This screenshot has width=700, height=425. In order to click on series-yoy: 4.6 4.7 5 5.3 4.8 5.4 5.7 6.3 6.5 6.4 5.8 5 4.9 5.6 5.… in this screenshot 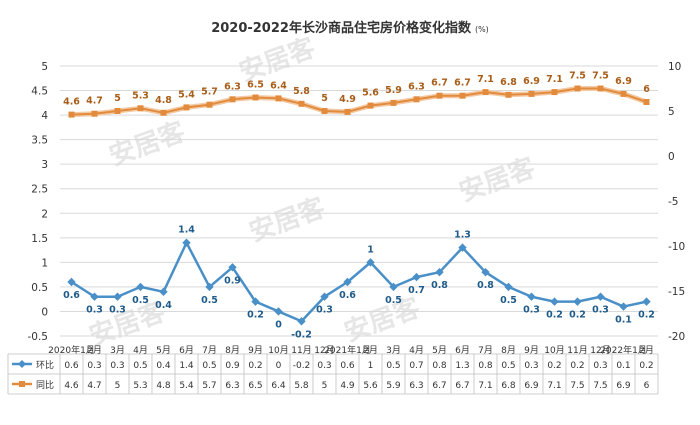, I will do `click(356, 94)`.